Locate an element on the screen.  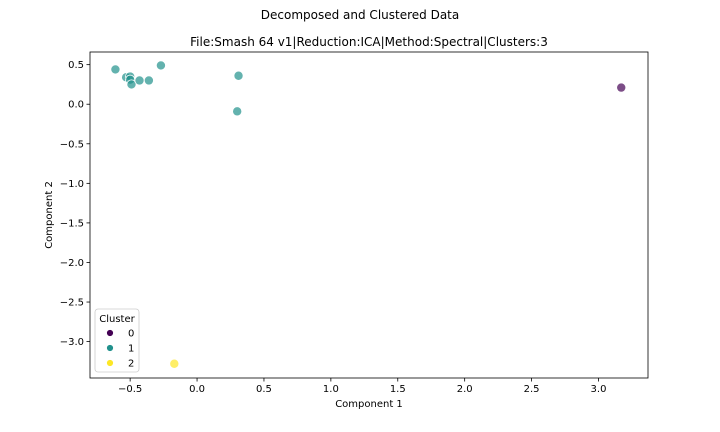
y-tick-label: −1.0 is located at coordinates (72, 184).